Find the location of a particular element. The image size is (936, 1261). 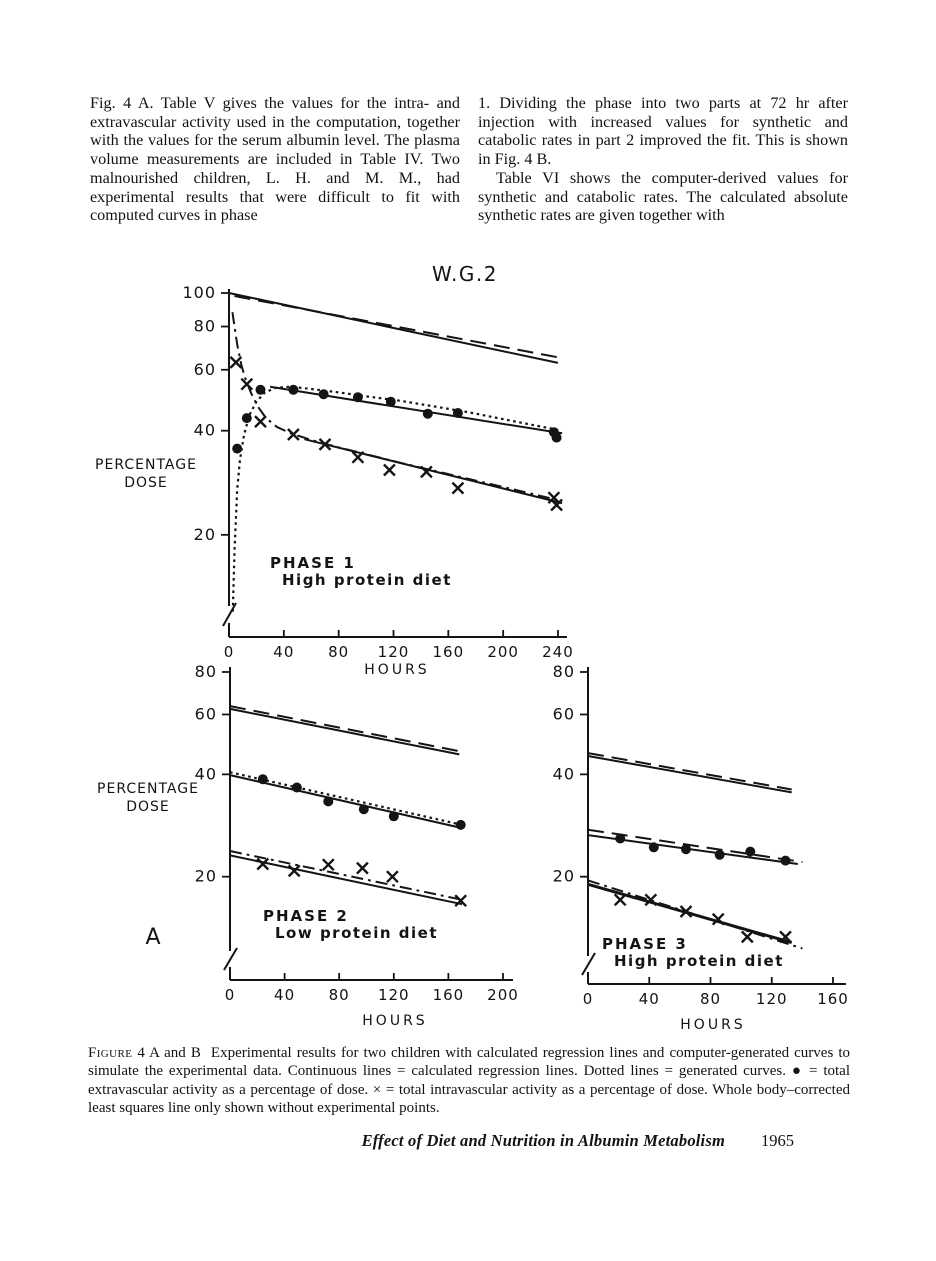

phase1-title: W.G.2 is located at coordinates (465, 274).